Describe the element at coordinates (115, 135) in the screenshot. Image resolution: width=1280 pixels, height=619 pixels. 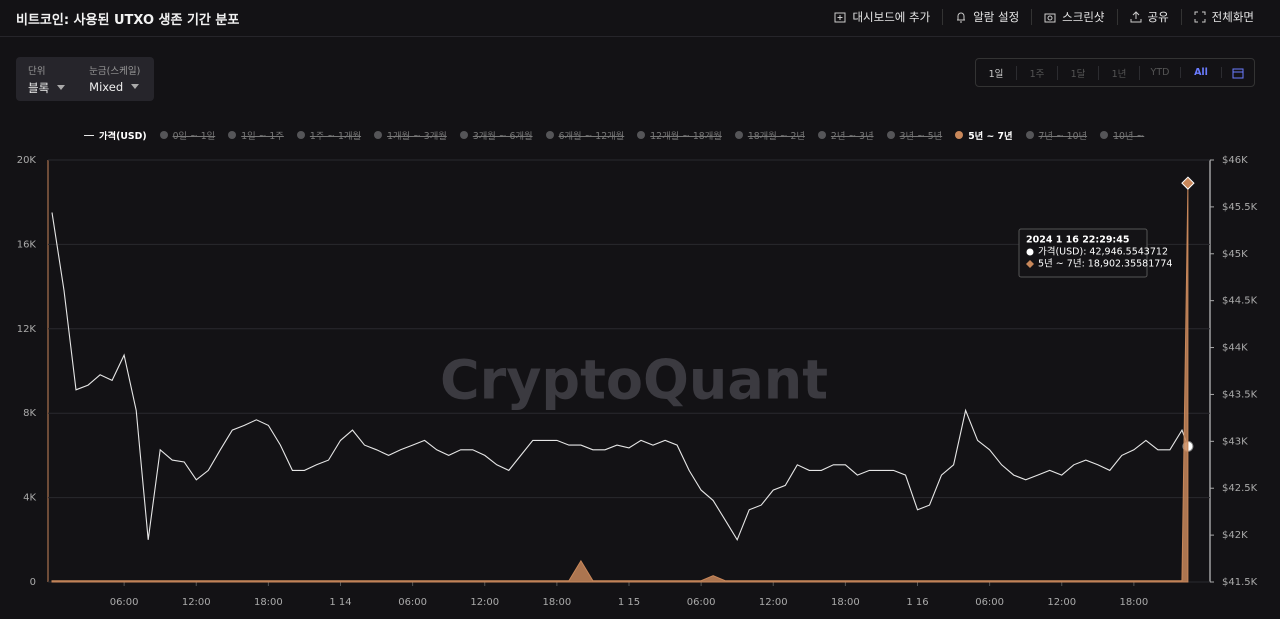
I see `legend-item: 가격(USD)` at that location.